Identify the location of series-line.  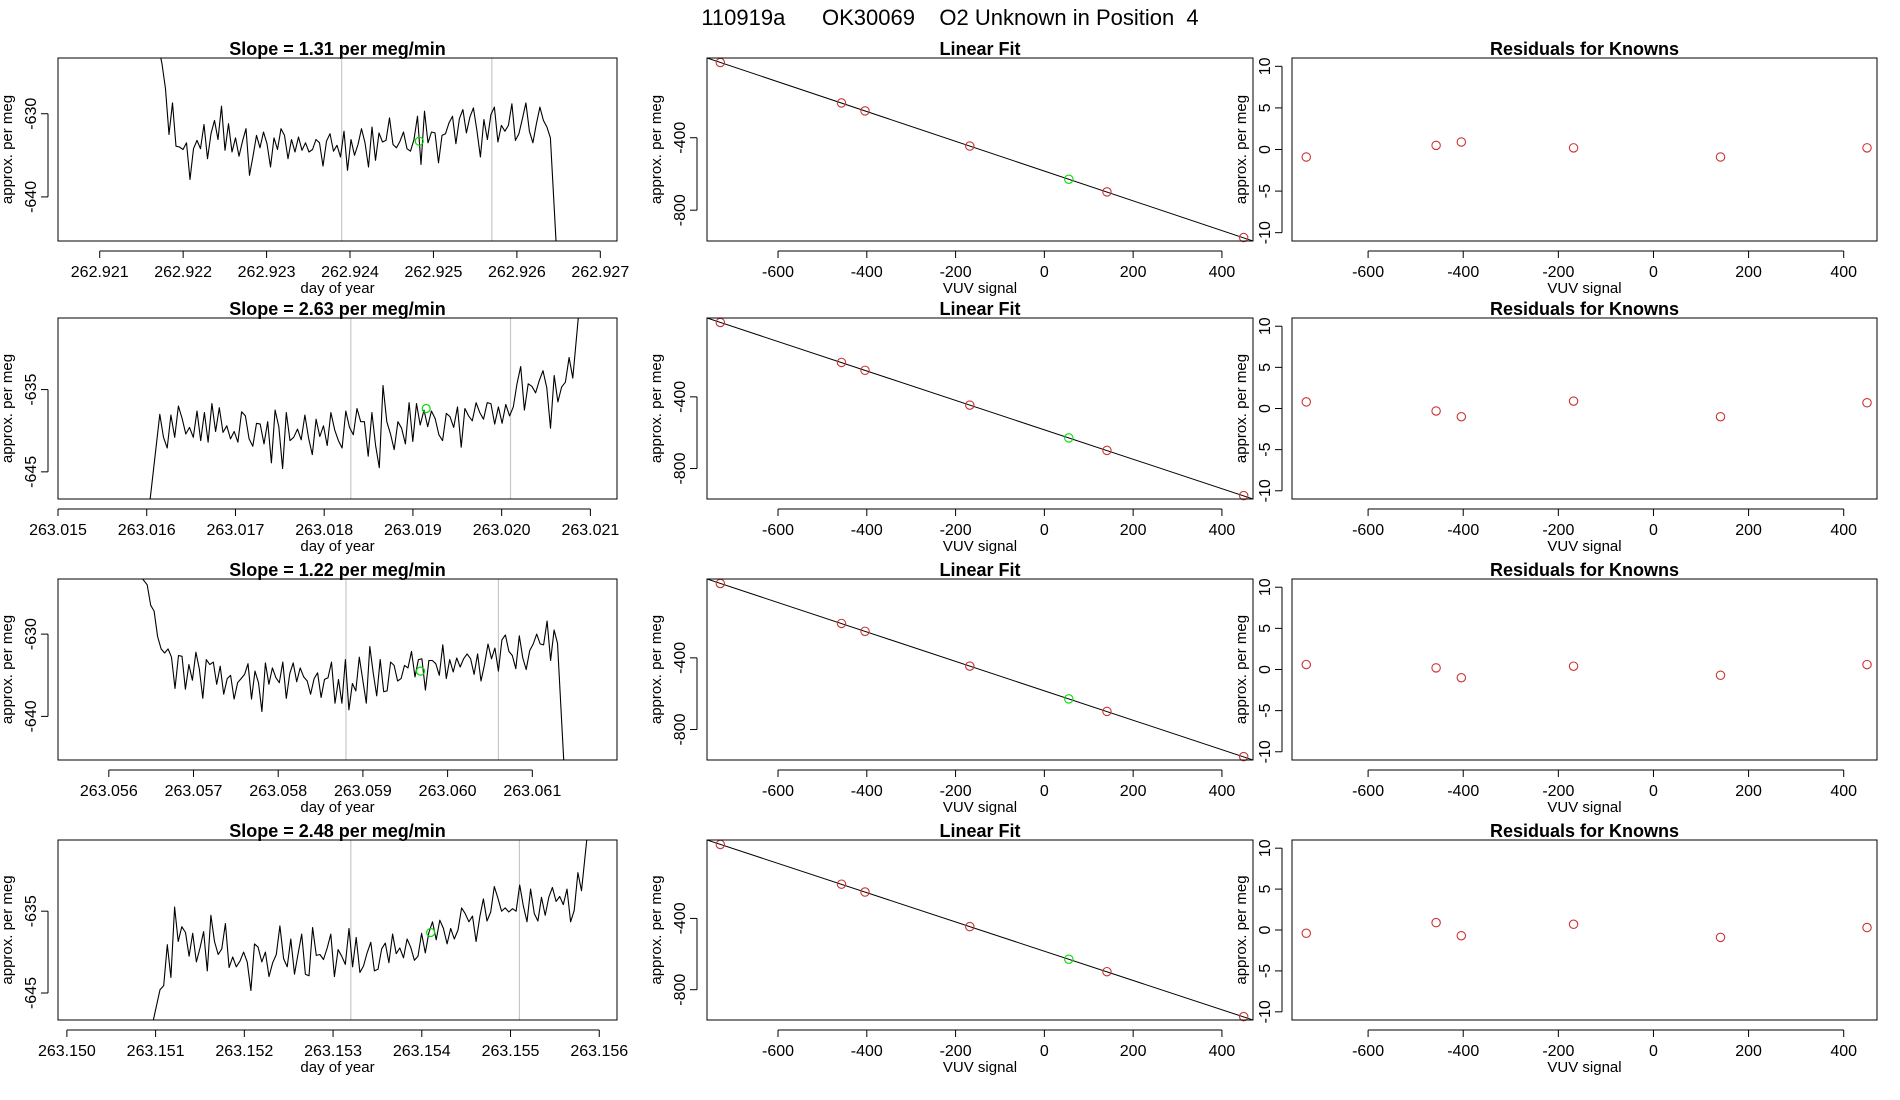
(353, 669).